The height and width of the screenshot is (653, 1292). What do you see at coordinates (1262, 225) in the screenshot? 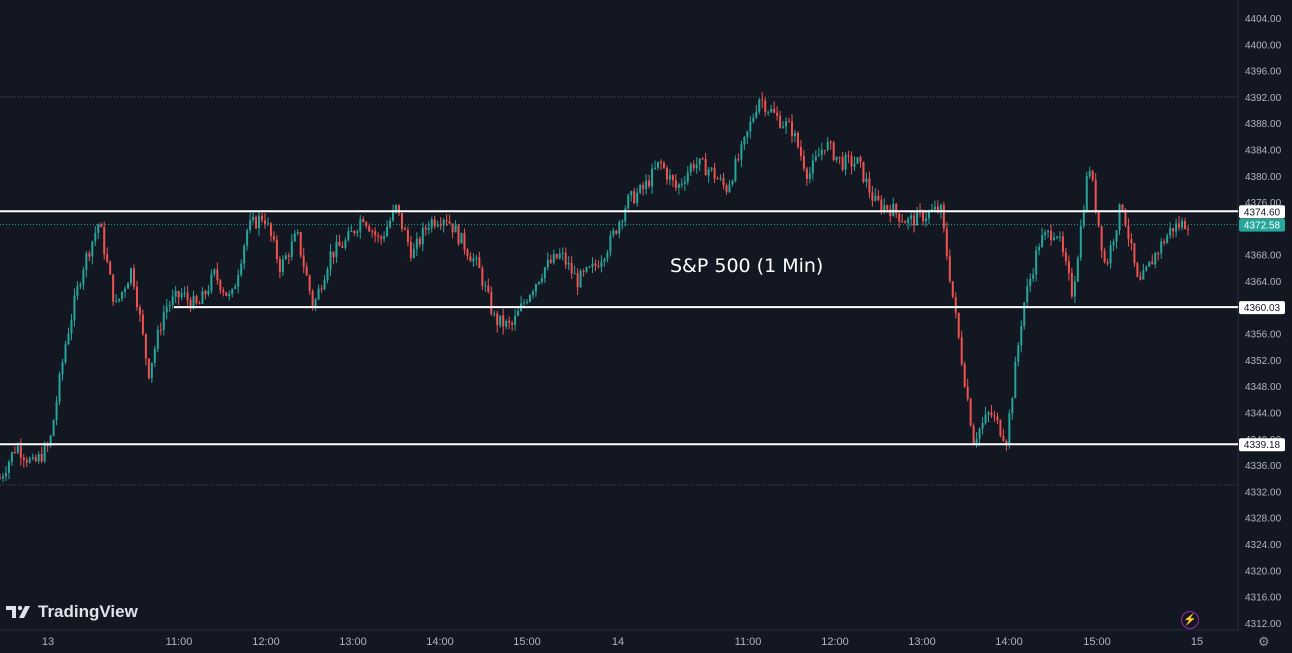
I see `current-price-tag` at bounding box center [1262, 225].